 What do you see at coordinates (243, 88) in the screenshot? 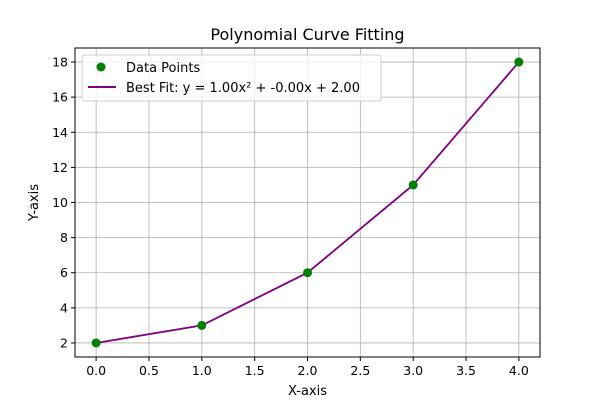
I see `legend-label-best-fit: Best Fit: y = 1.00x² + -0.00x + 2.00` at bounding box center [243, 88].